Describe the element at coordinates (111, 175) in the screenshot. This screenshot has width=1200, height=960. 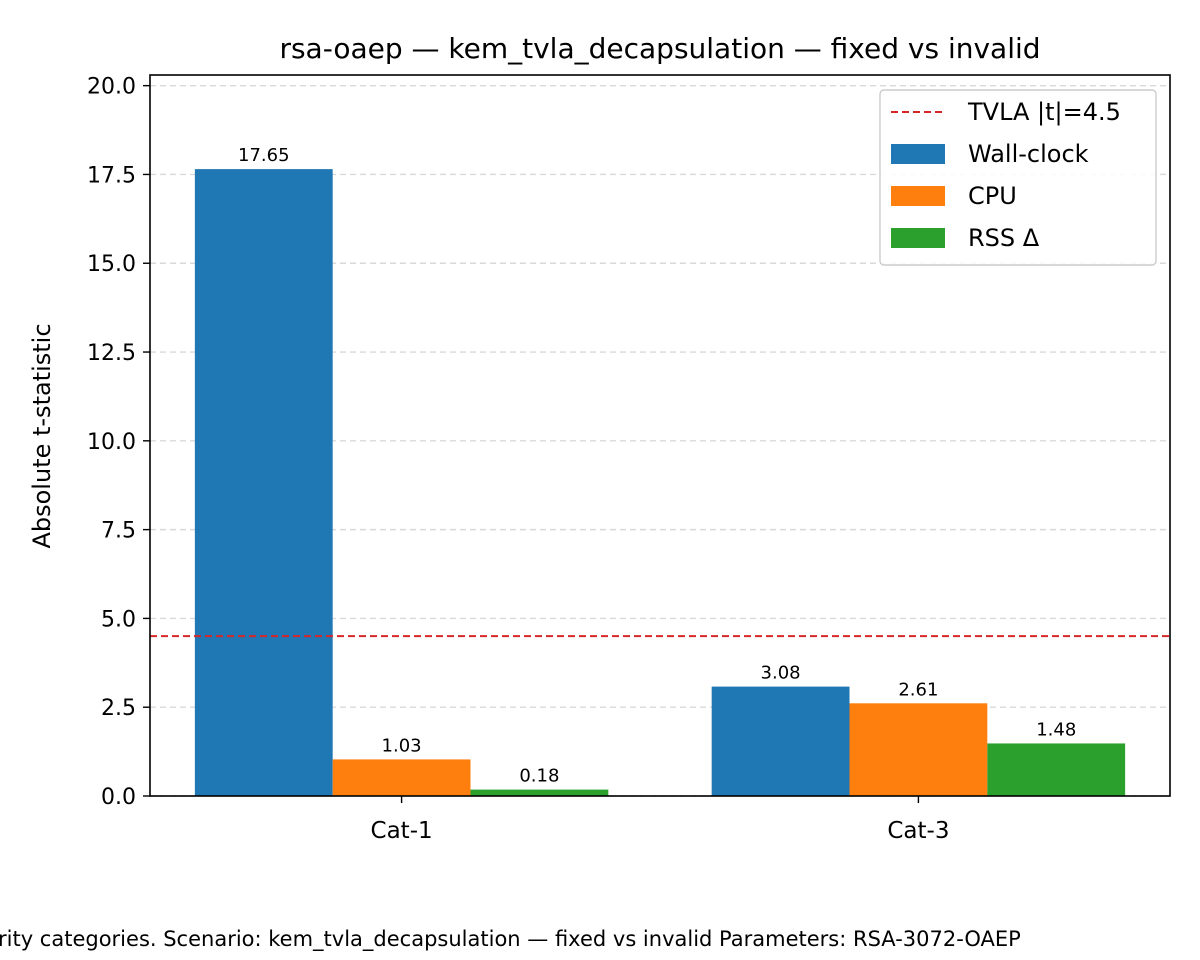
I see `y-tick-label: 17.5` at that location.